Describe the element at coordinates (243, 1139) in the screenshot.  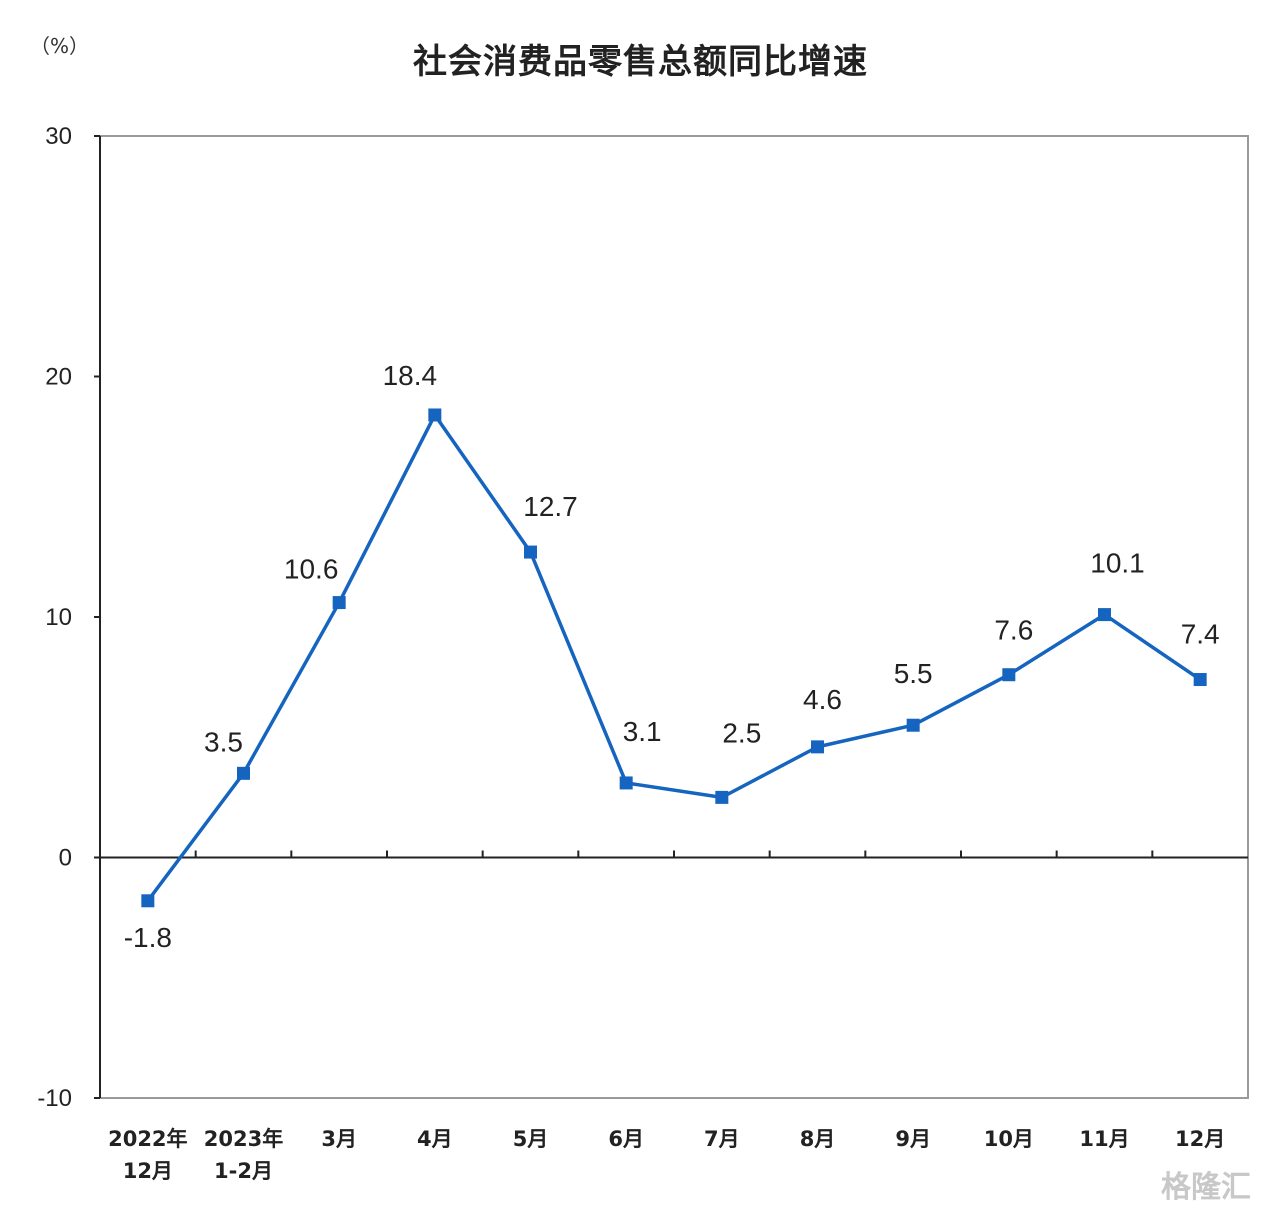
I see `x-axis-label: 2023年` at that location.